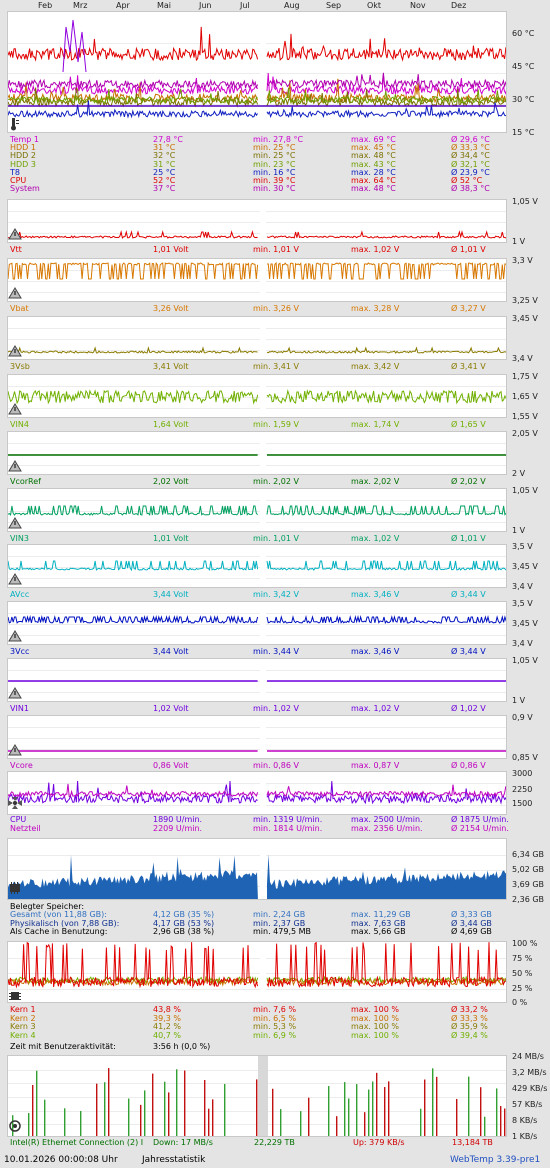 This screenshot has height=1168, width=550. I want to click on legend-max: max. 100 %, so click(375, 1018).